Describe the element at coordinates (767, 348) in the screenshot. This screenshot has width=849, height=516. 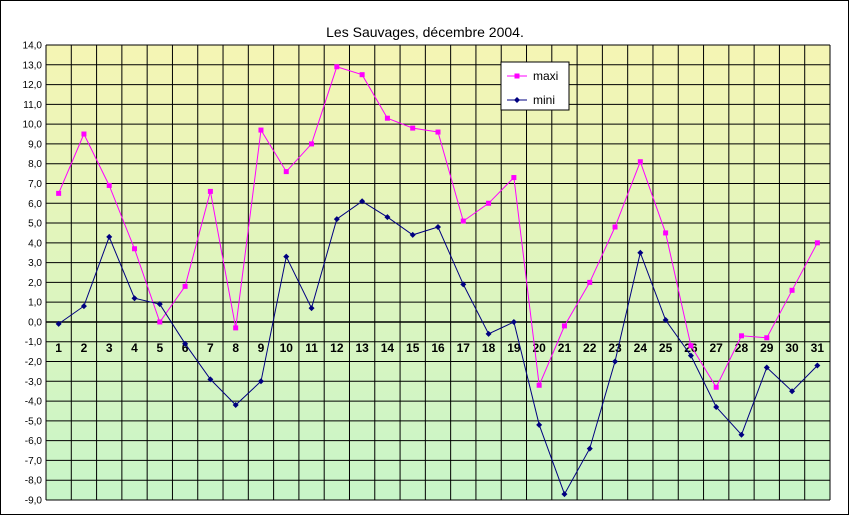
I see `x-tick-label: 29` at that location.